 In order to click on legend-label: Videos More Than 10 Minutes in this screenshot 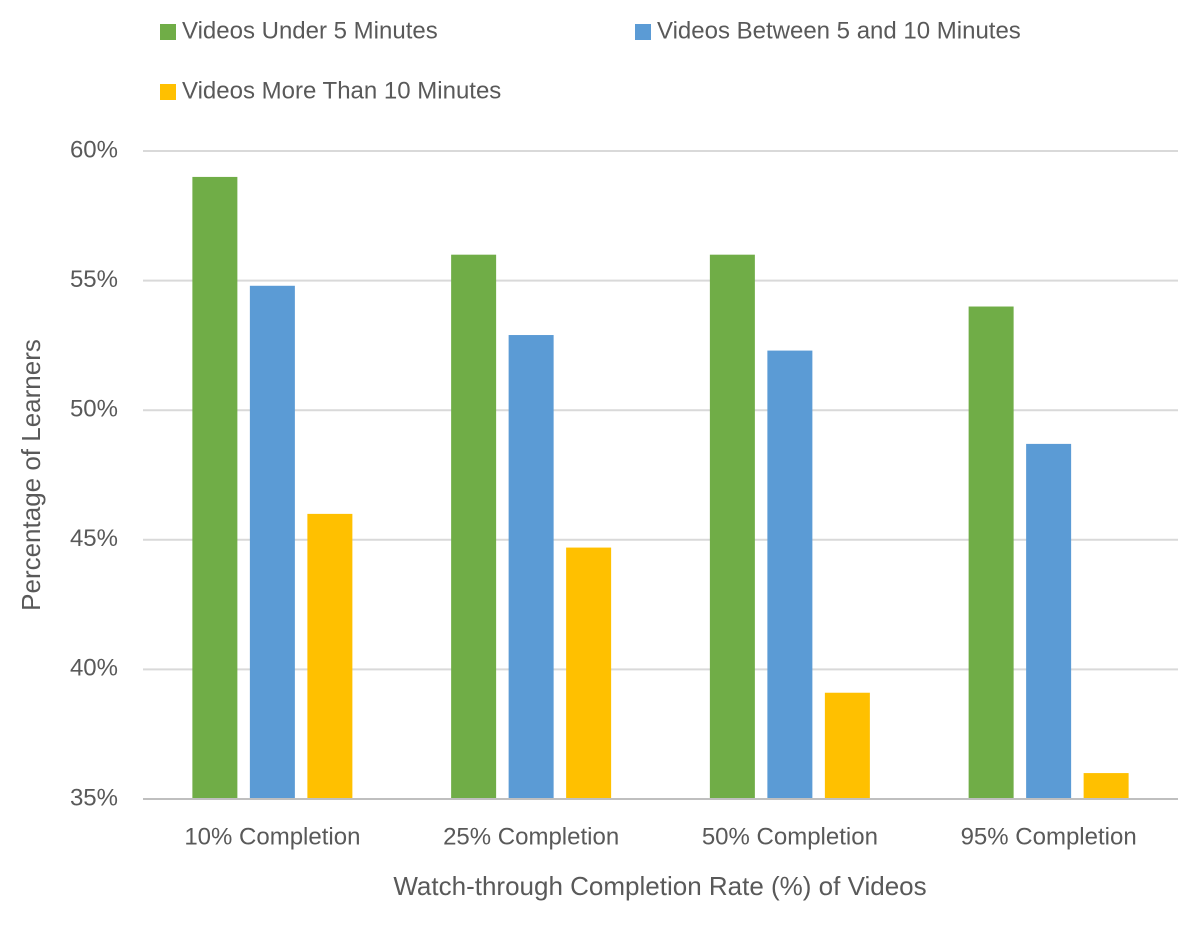, I will do `click(341, 90)`.